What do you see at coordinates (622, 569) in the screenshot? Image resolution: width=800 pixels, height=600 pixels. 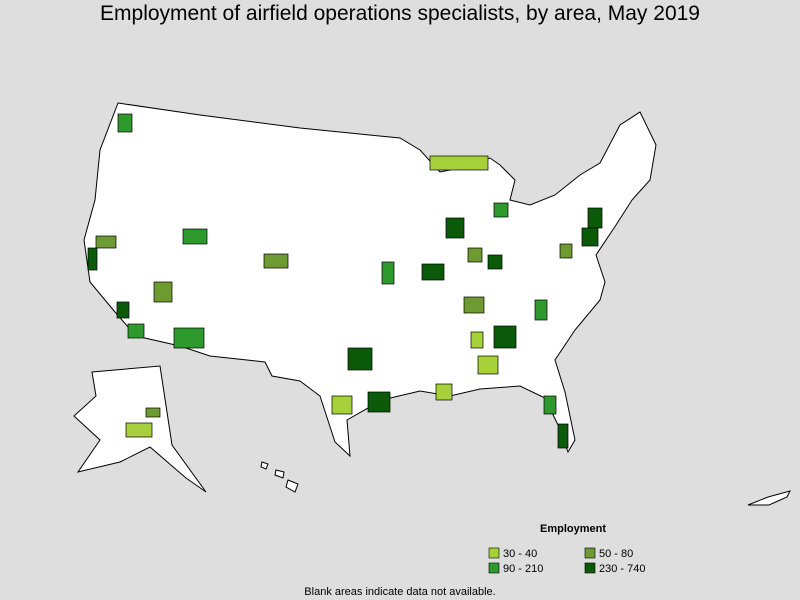 I see `legend-label: 230 - 740` at bounding box center [622, 569].